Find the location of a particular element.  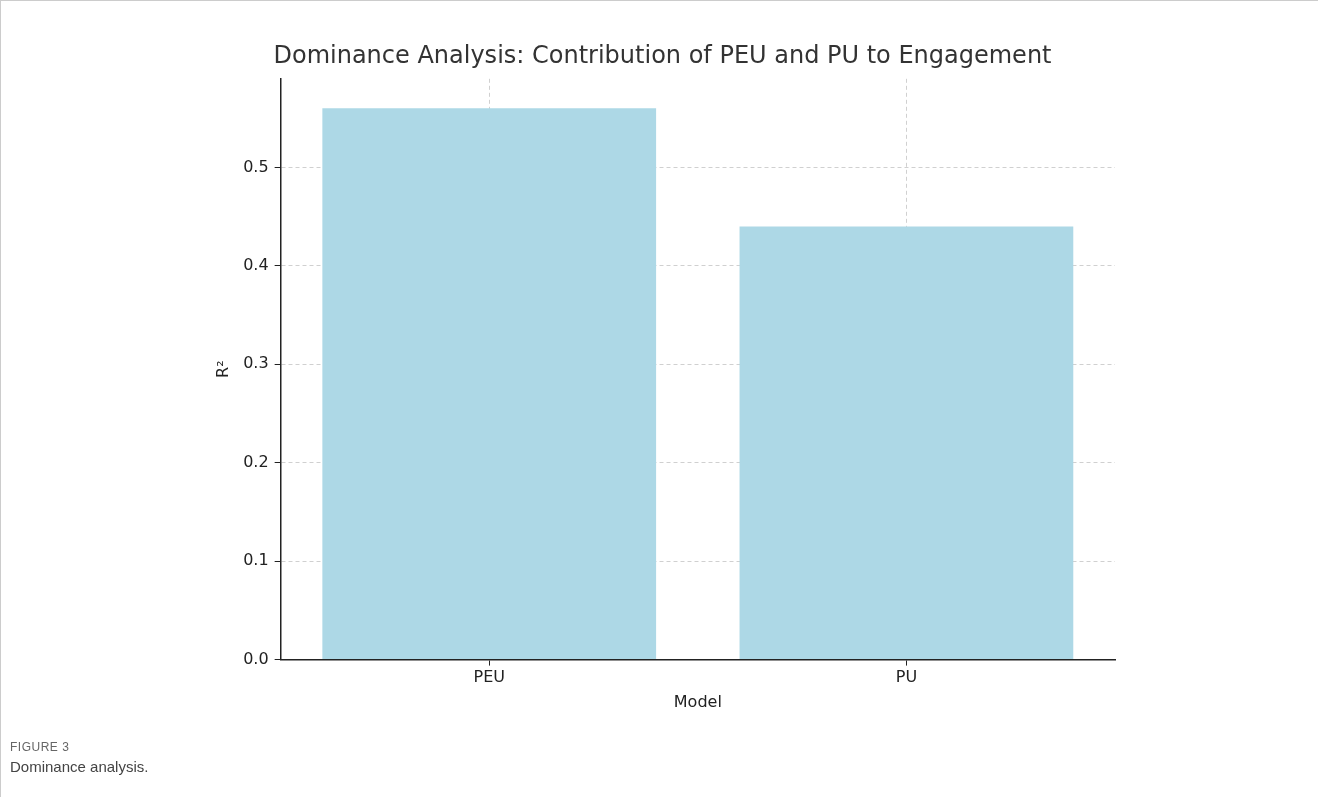

y-tick-label: 0.0 is located at coordinates (256, 658).